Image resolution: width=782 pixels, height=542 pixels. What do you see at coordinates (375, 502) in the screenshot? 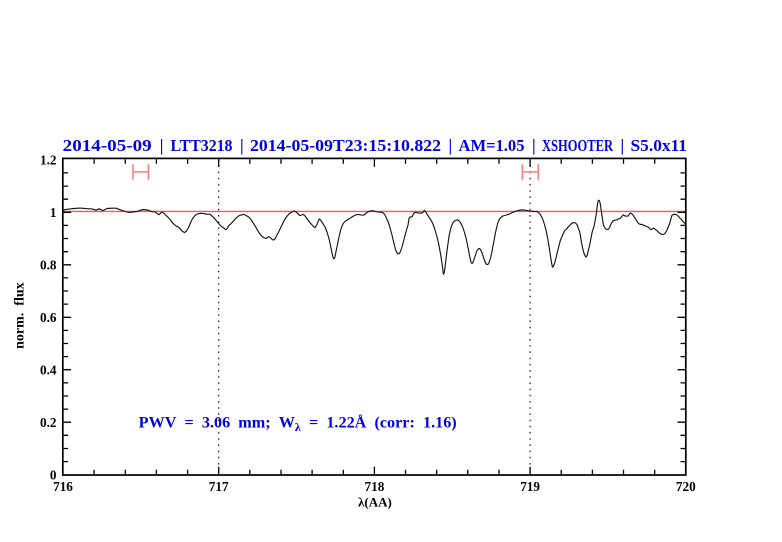
I see `svg-text: λ(AA)` at bounding box center [375, 502].